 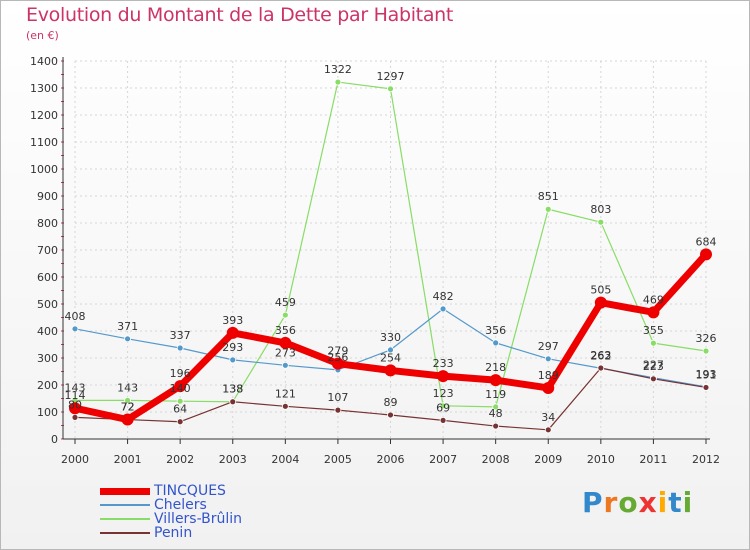 I want to click on data-label: 223, so click(x=653, y=366).